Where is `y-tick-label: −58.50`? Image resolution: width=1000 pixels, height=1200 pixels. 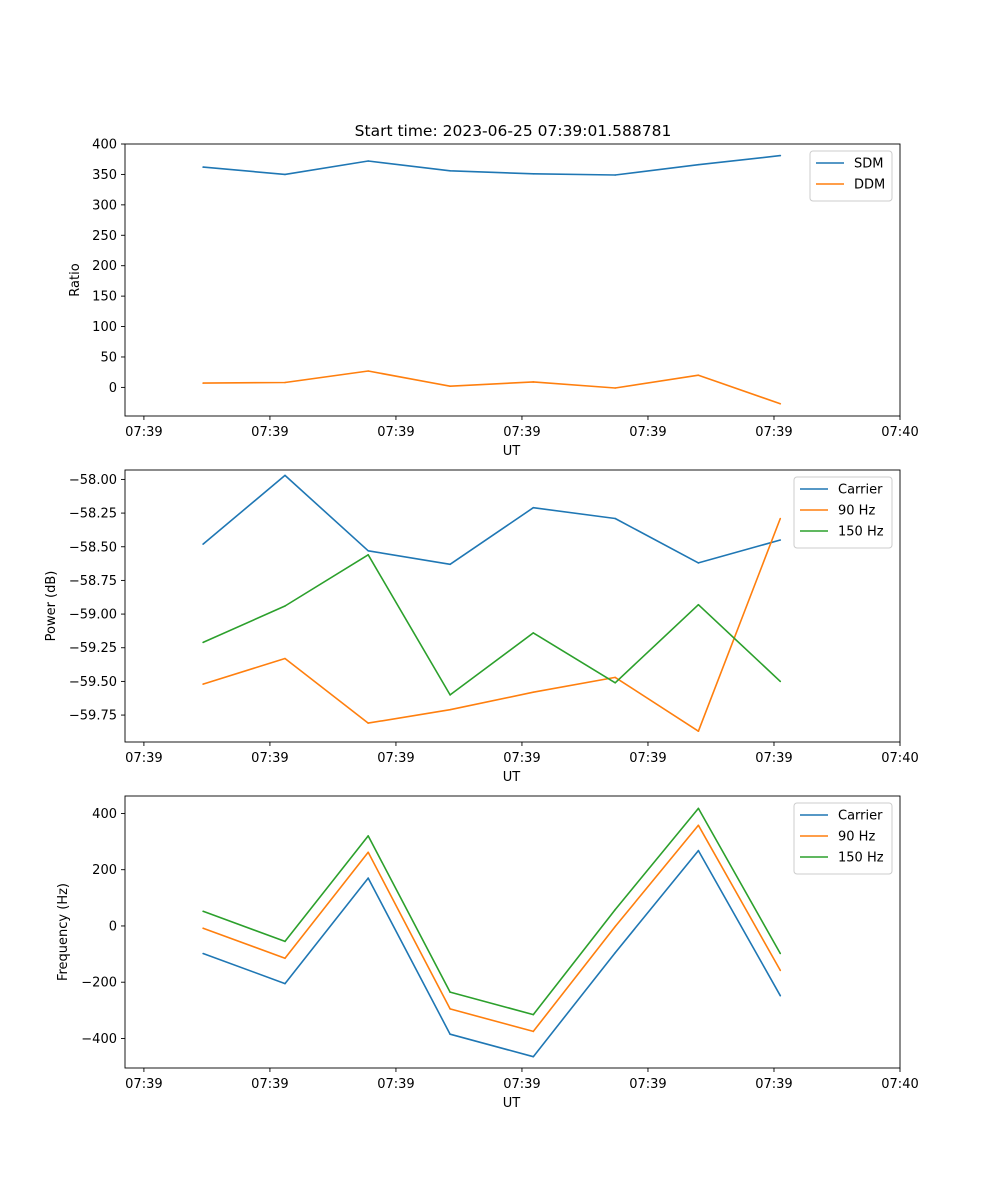
y-tick-label: −58.50 is located at coordinates (93, 547).